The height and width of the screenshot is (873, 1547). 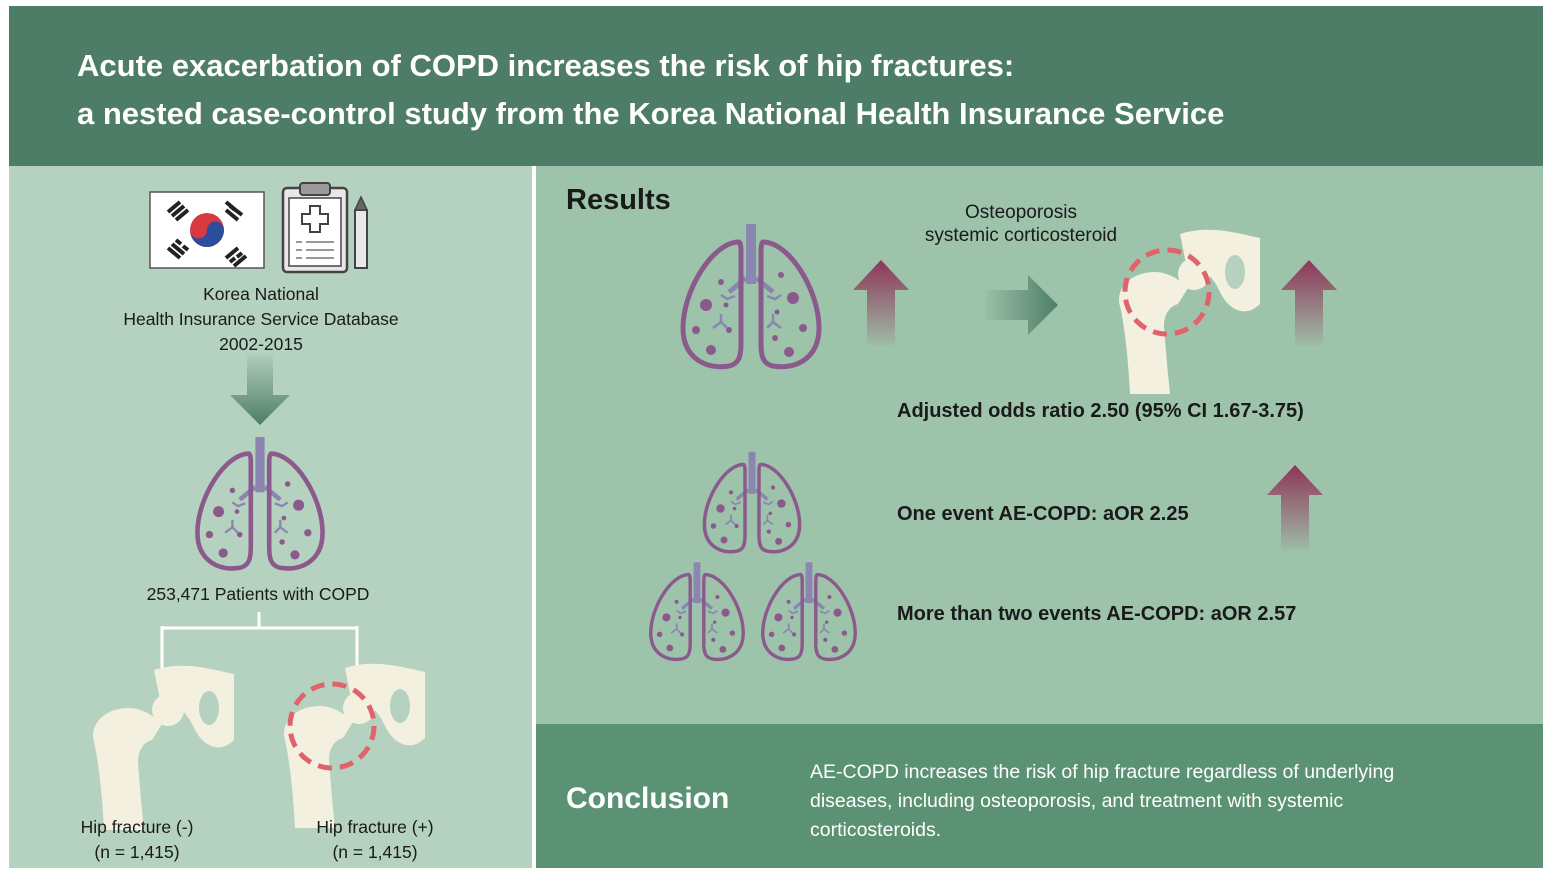 What do you see at coordinates (1021, 224) in the screenshot?
I see `risk-factors: Osteoporosis systemic corticosteroid` at bounding box center [1021, 224].